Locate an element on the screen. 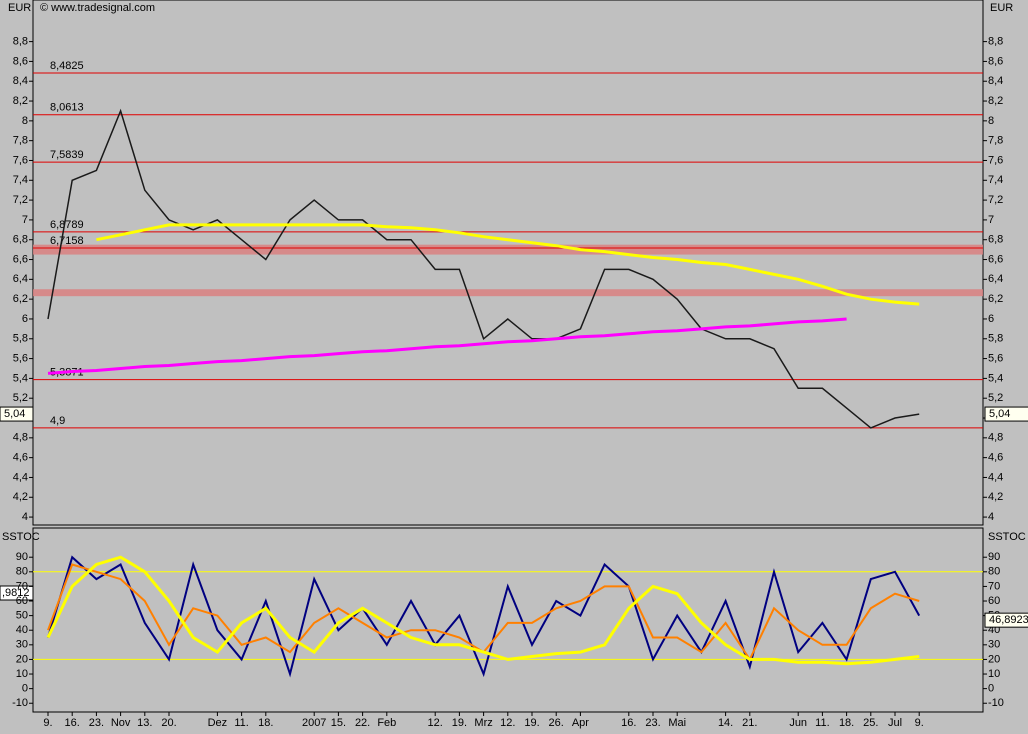 The height and width of the screenshot is (734, 1028). y-tick-label: 0 is located at coordinates (991, 689).